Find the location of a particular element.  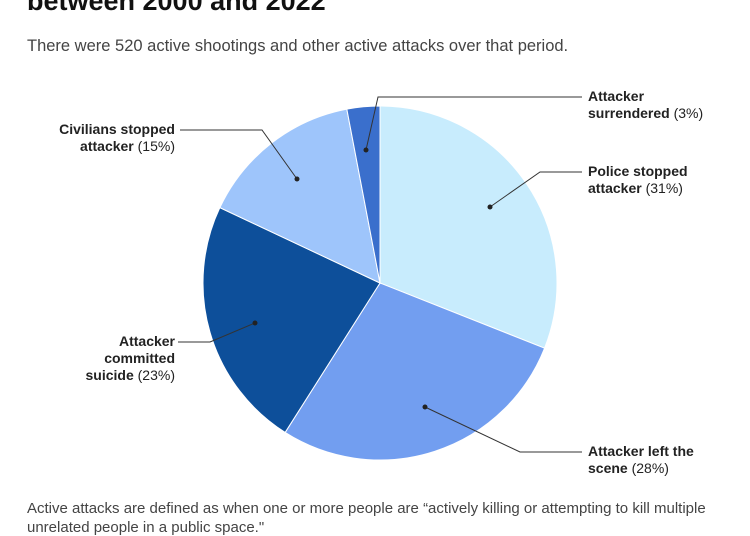

slice-label: Civilians stopped attacker (15%) is located at coordinates (102, 138).